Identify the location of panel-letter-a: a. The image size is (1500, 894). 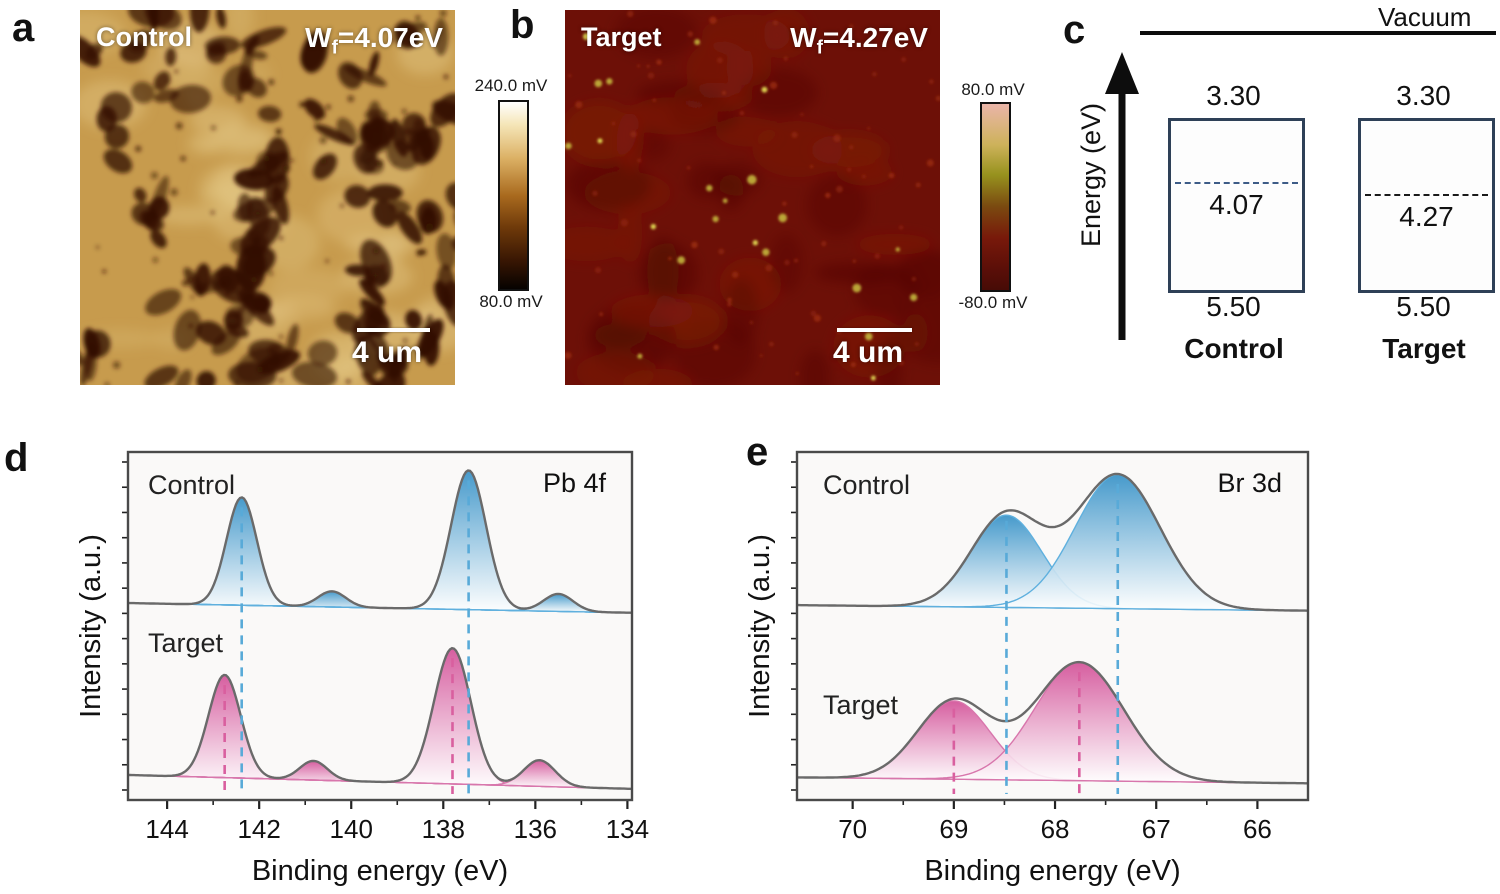
(23, 28).